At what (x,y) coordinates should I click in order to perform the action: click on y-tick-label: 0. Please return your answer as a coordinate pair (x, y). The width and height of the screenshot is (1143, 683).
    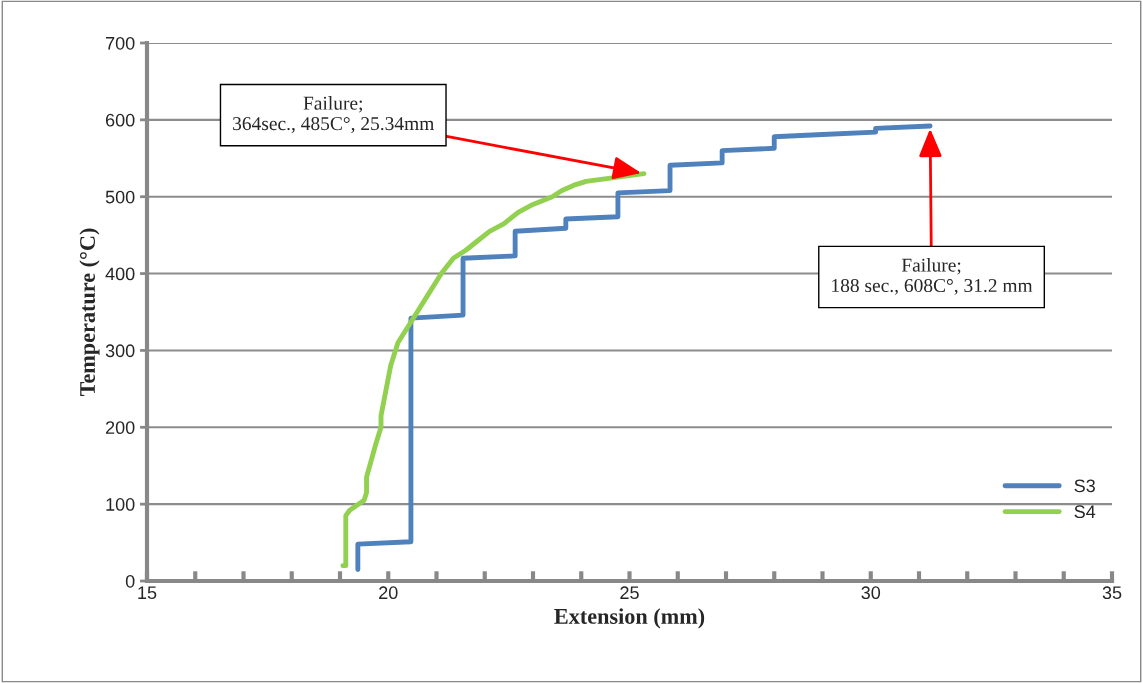
    Looking at the image, I should click on (130, 581).